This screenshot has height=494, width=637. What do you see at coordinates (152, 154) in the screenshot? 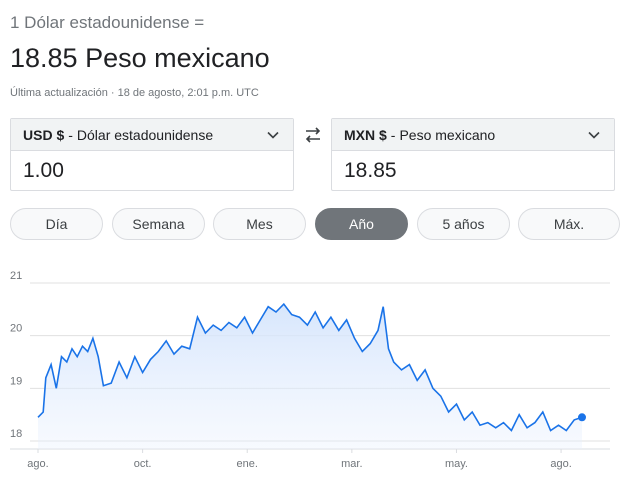
I see `from-currency-box: USD $ - Dólar estadounidense 1.00` at bounding box center [152, 154].